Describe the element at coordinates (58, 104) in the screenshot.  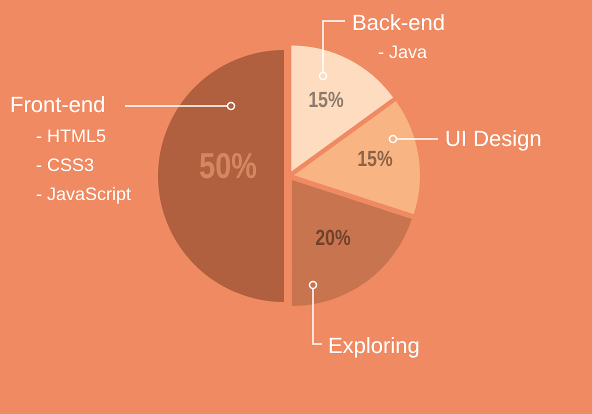
I see `slice-label: Front-end` at that location.